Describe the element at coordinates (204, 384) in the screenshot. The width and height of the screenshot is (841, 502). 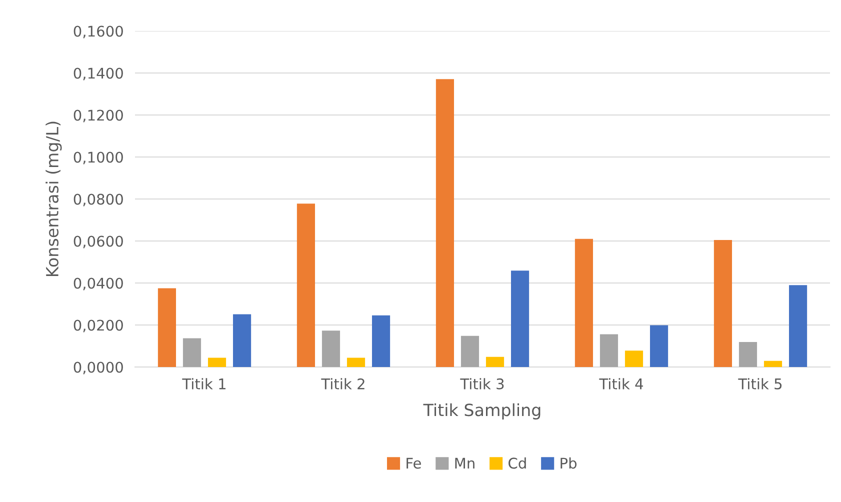
I see `x-tick-label: Titik 1` at that location.